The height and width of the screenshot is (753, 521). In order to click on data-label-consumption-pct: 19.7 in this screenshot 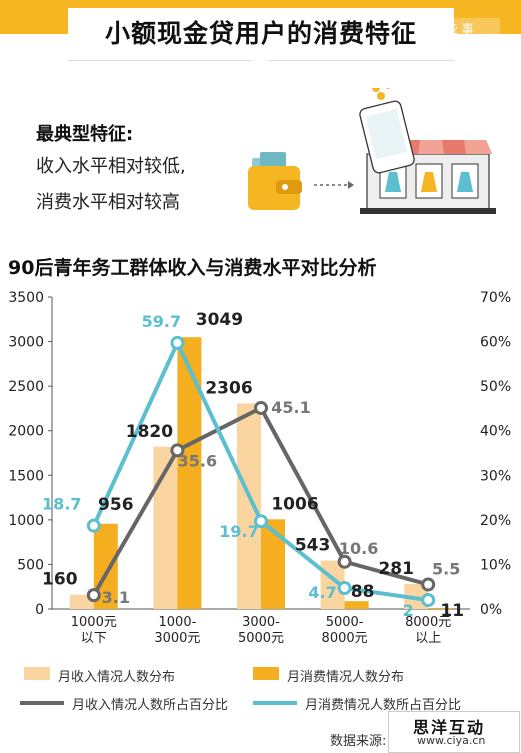, I will do `click(238, 531)`.